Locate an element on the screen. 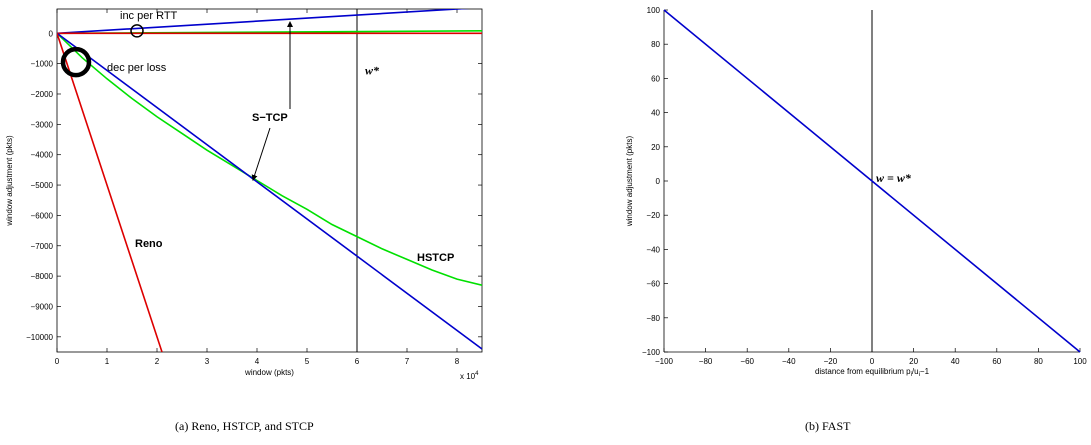 This screenshot has height=445, width=1091. x-tick-label: 8 is located at coordinates (457, 361).